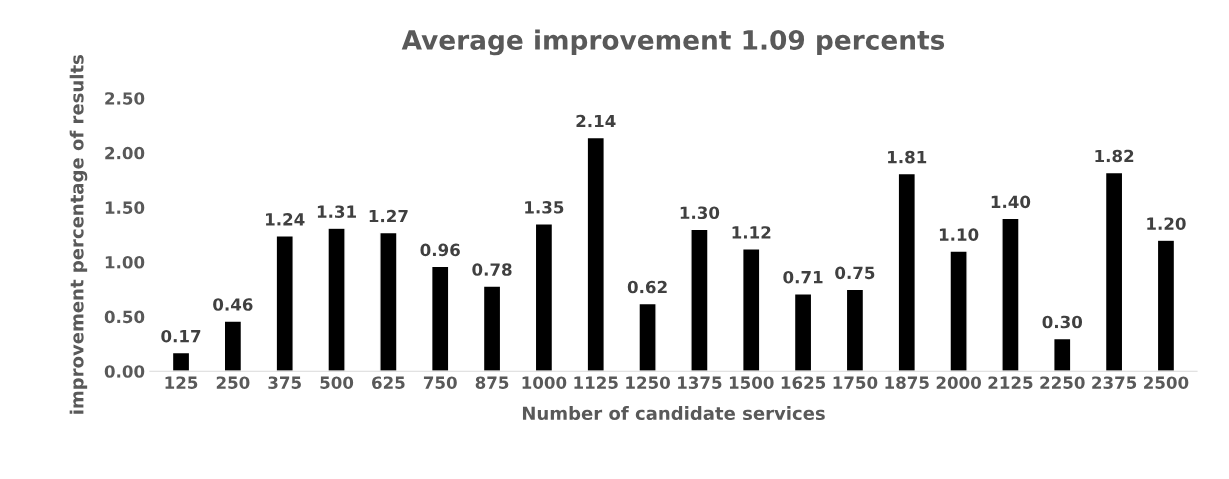 This screenshot has width=1229, height=479. Describe the element at coordinates (284, 382) in the screenshot. I see `x-tick-label: 375` at that location.